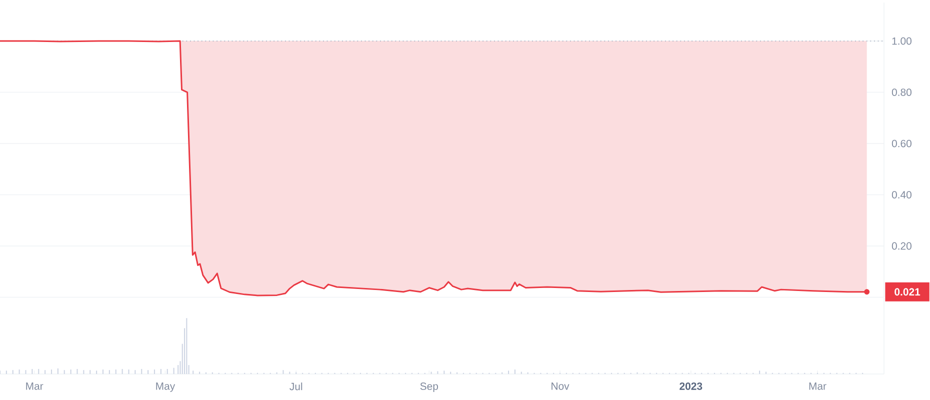 The image size is (930, 400). What do you see at coordinates (907, 292) in the screenshot?
I see `annotation: 0.021` at bounding box center [907, 292].